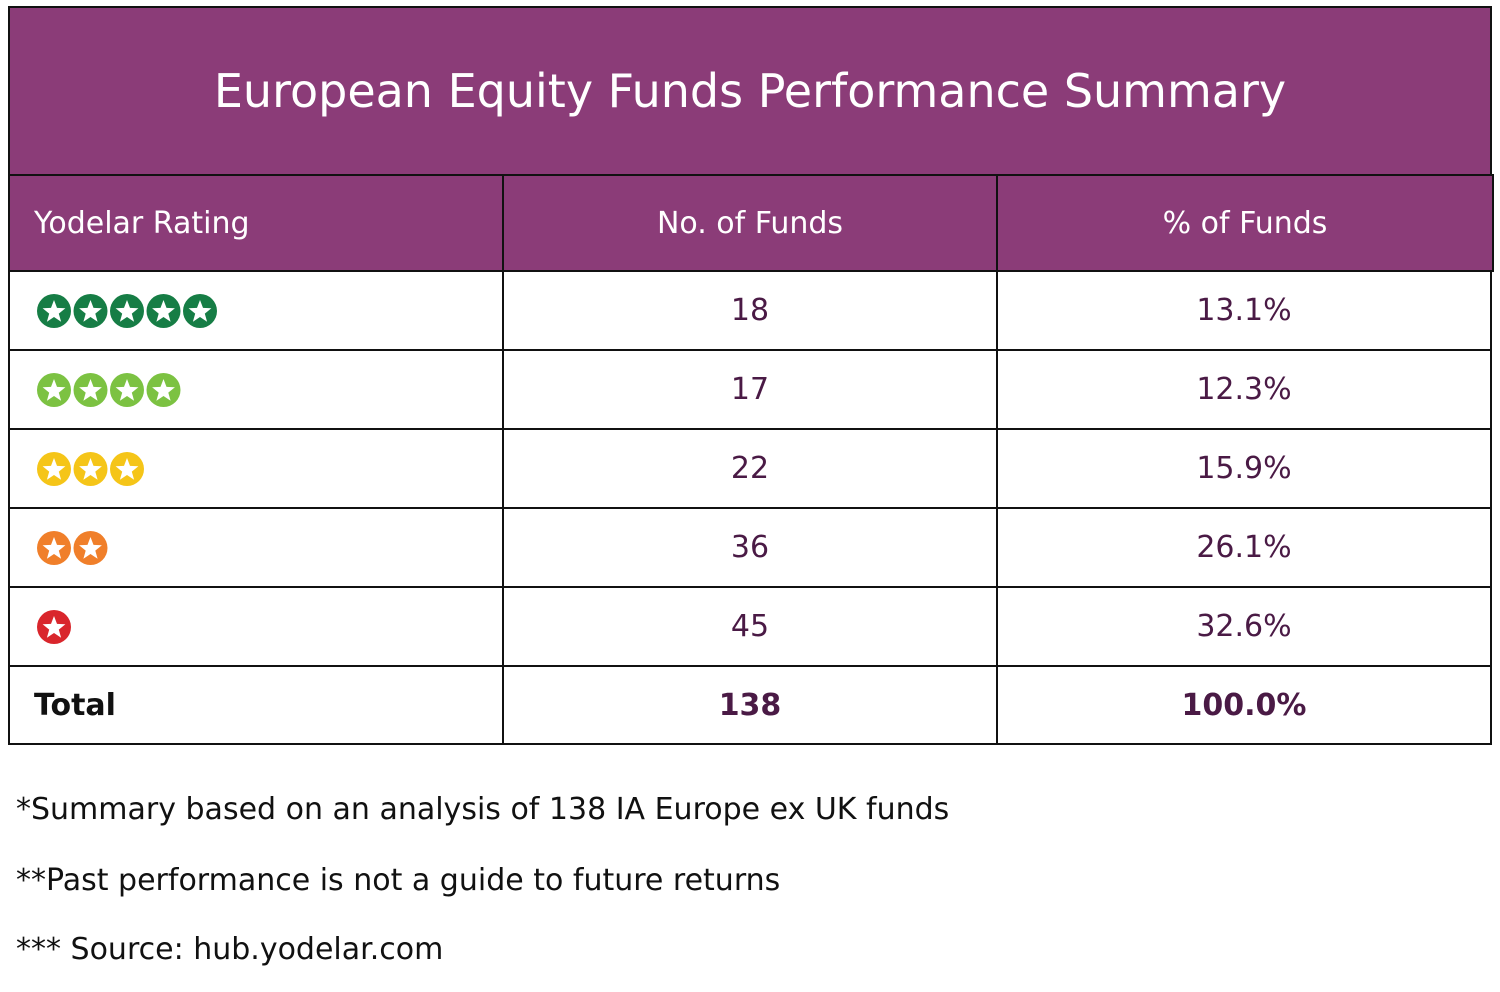 The height and width of the screenshot is (992, 1500). Describe the element at coordinates (750, 389) in the screenshot. I see `funds-count: 17` at that location.